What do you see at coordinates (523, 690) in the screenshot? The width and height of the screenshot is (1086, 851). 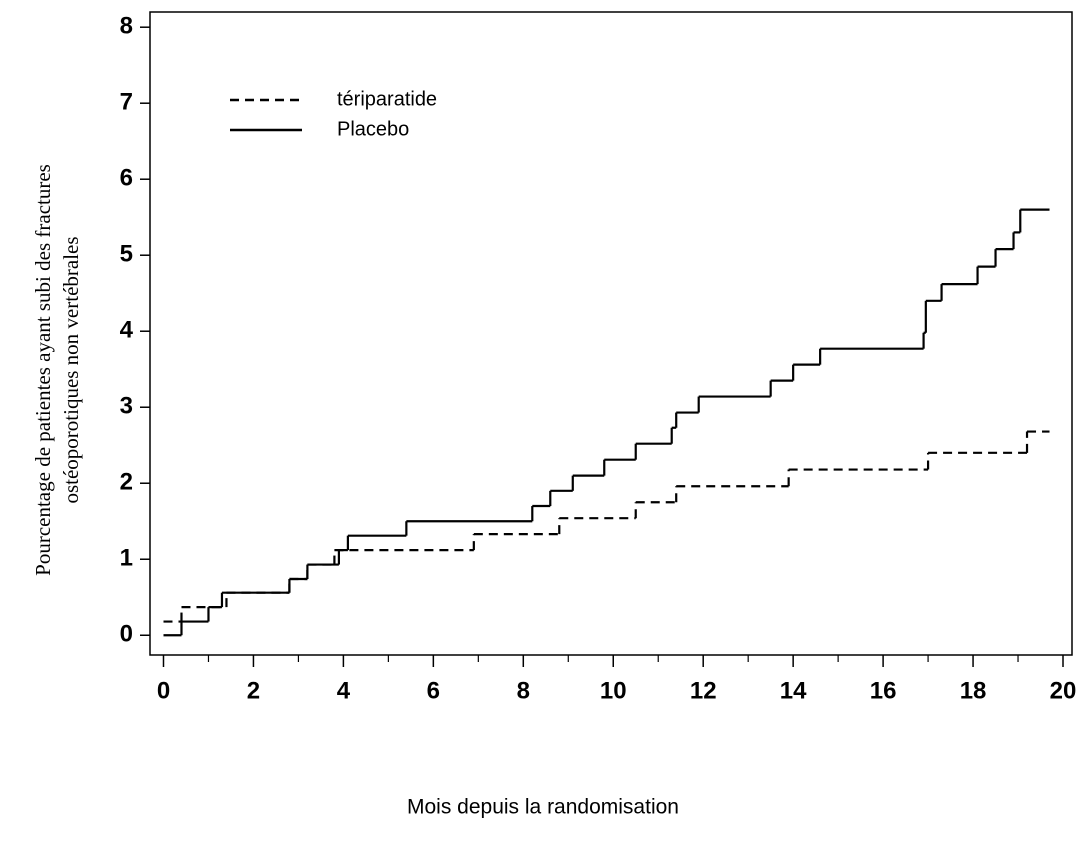 I see `x-tick-label: 8` at bounding box center [523, 690].